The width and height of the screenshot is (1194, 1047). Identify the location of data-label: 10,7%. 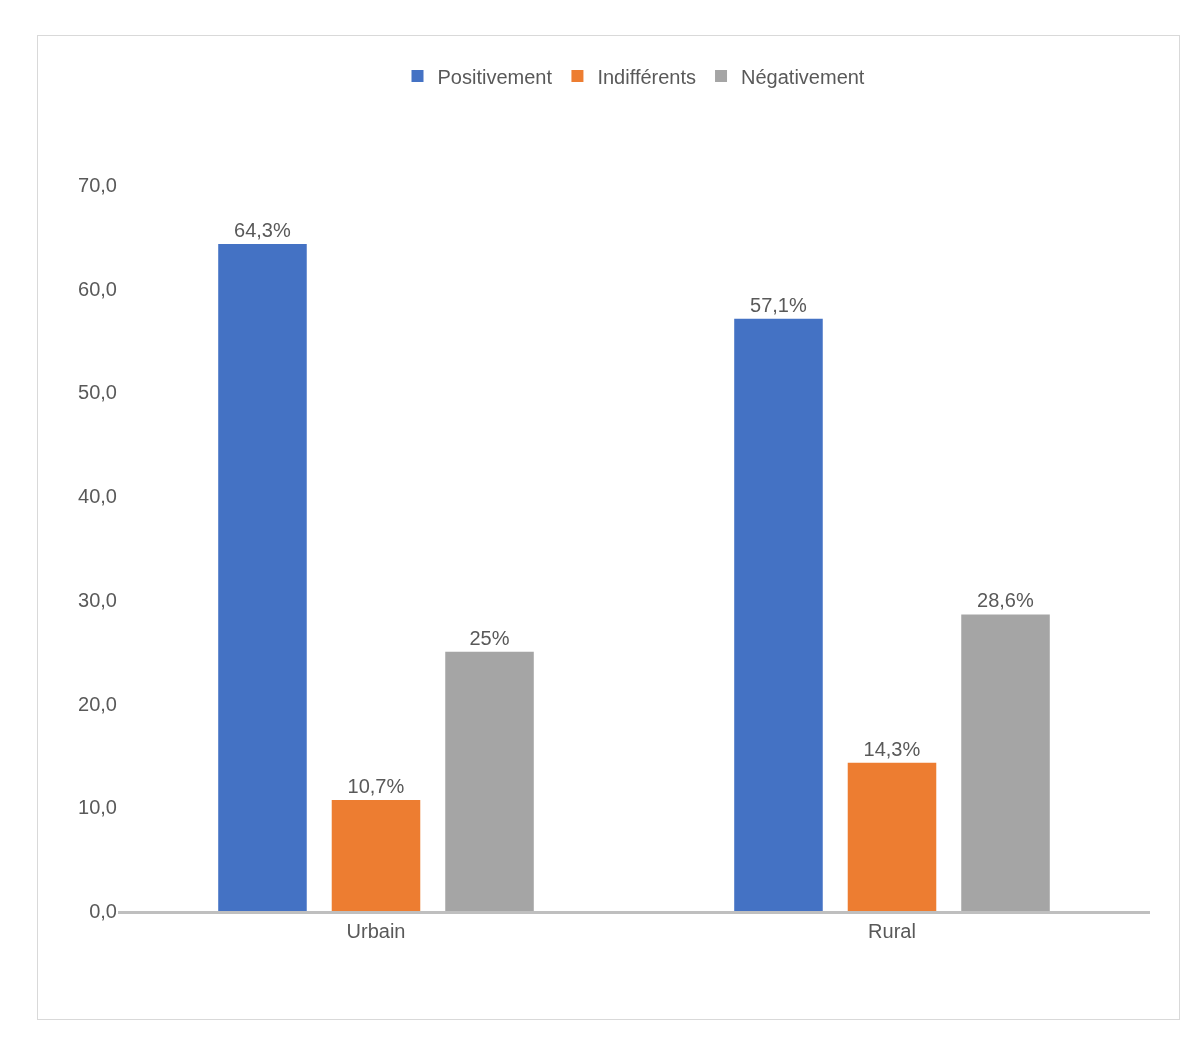
(376, 786).